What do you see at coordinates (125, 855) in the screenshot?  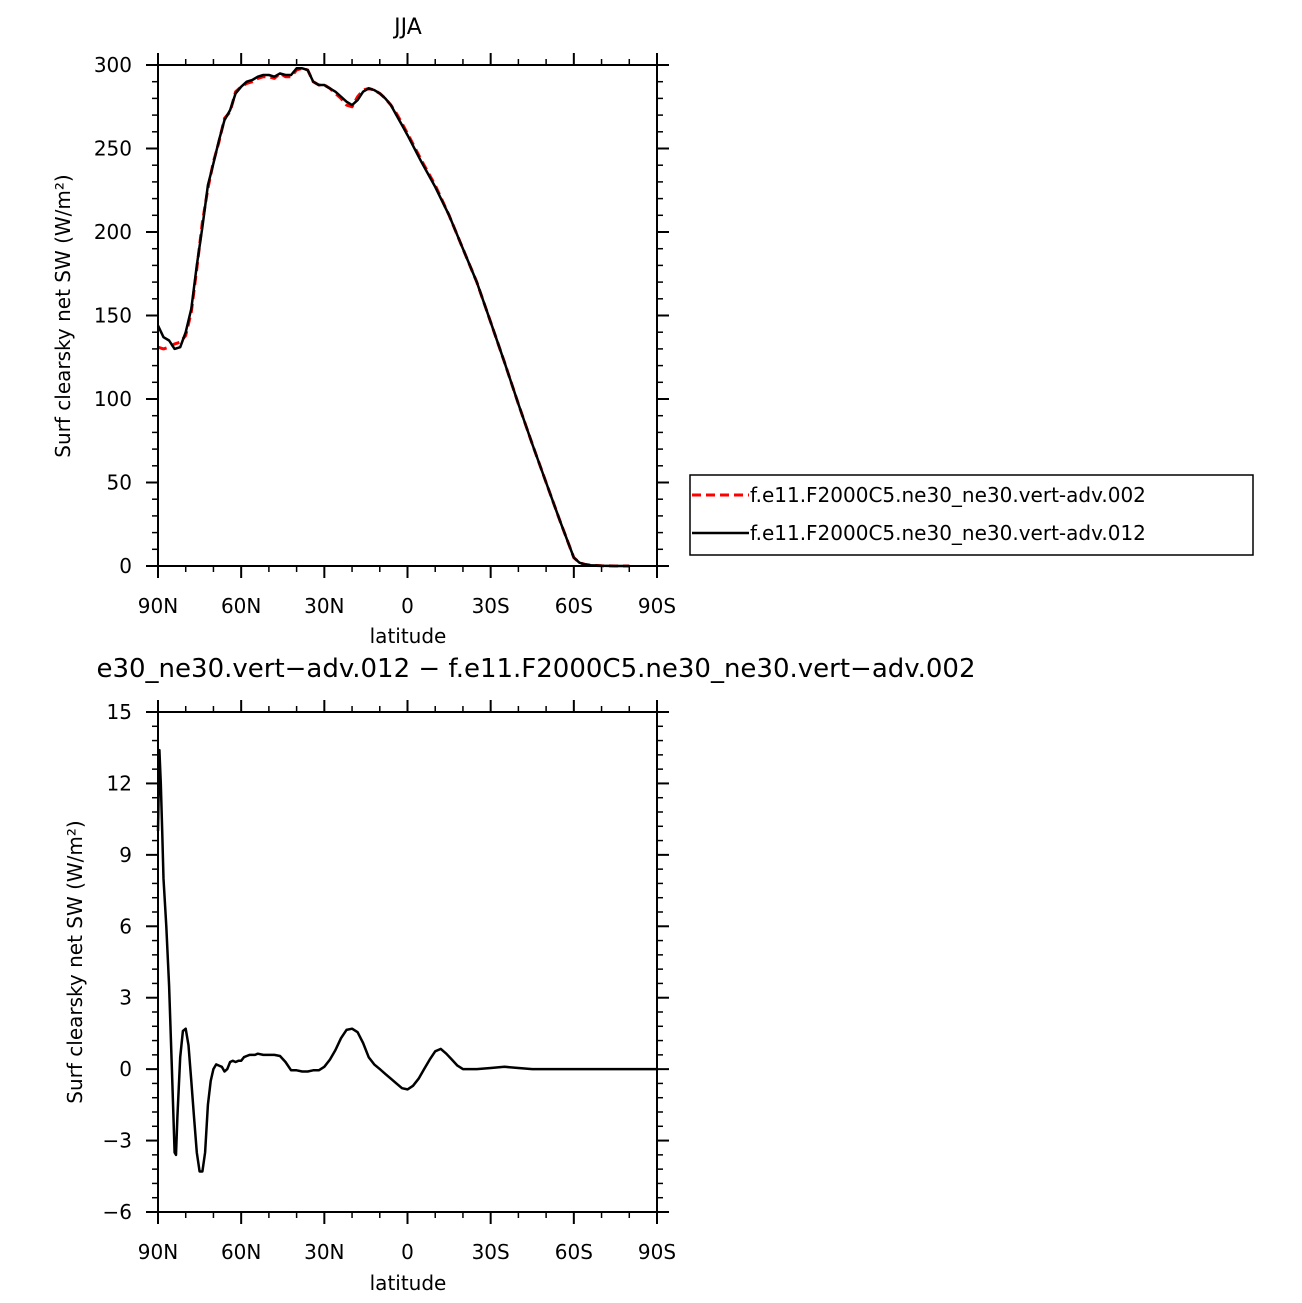 I see `bottom-y-tick-label: 9` at bounding box center [125, 855].